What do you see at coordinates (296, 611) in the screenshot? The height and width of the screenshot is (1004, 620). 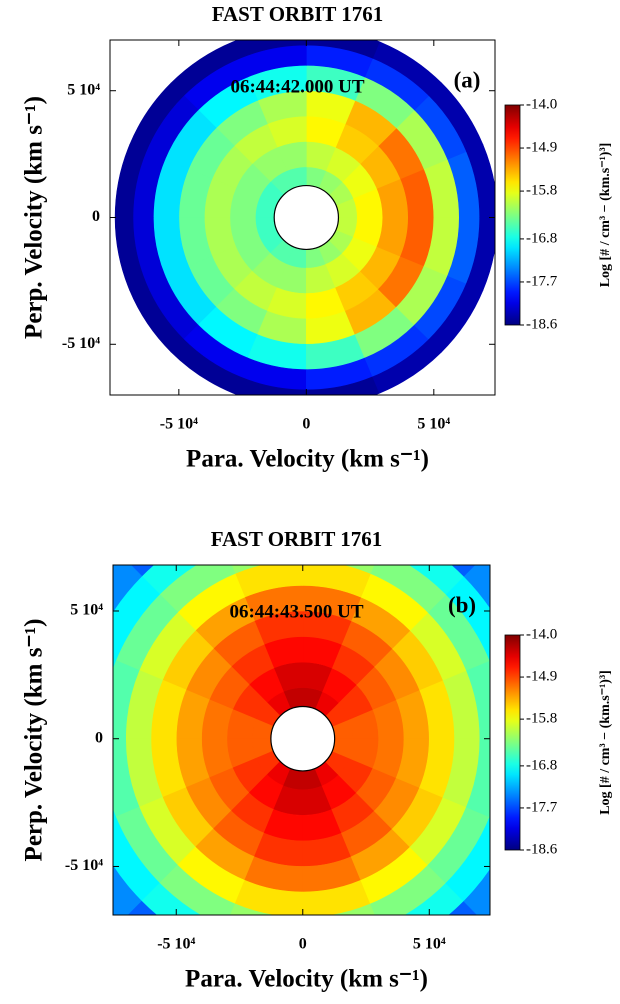 I see `annotation: 06:44:43.500 UT` at bounding box center [296, 611].